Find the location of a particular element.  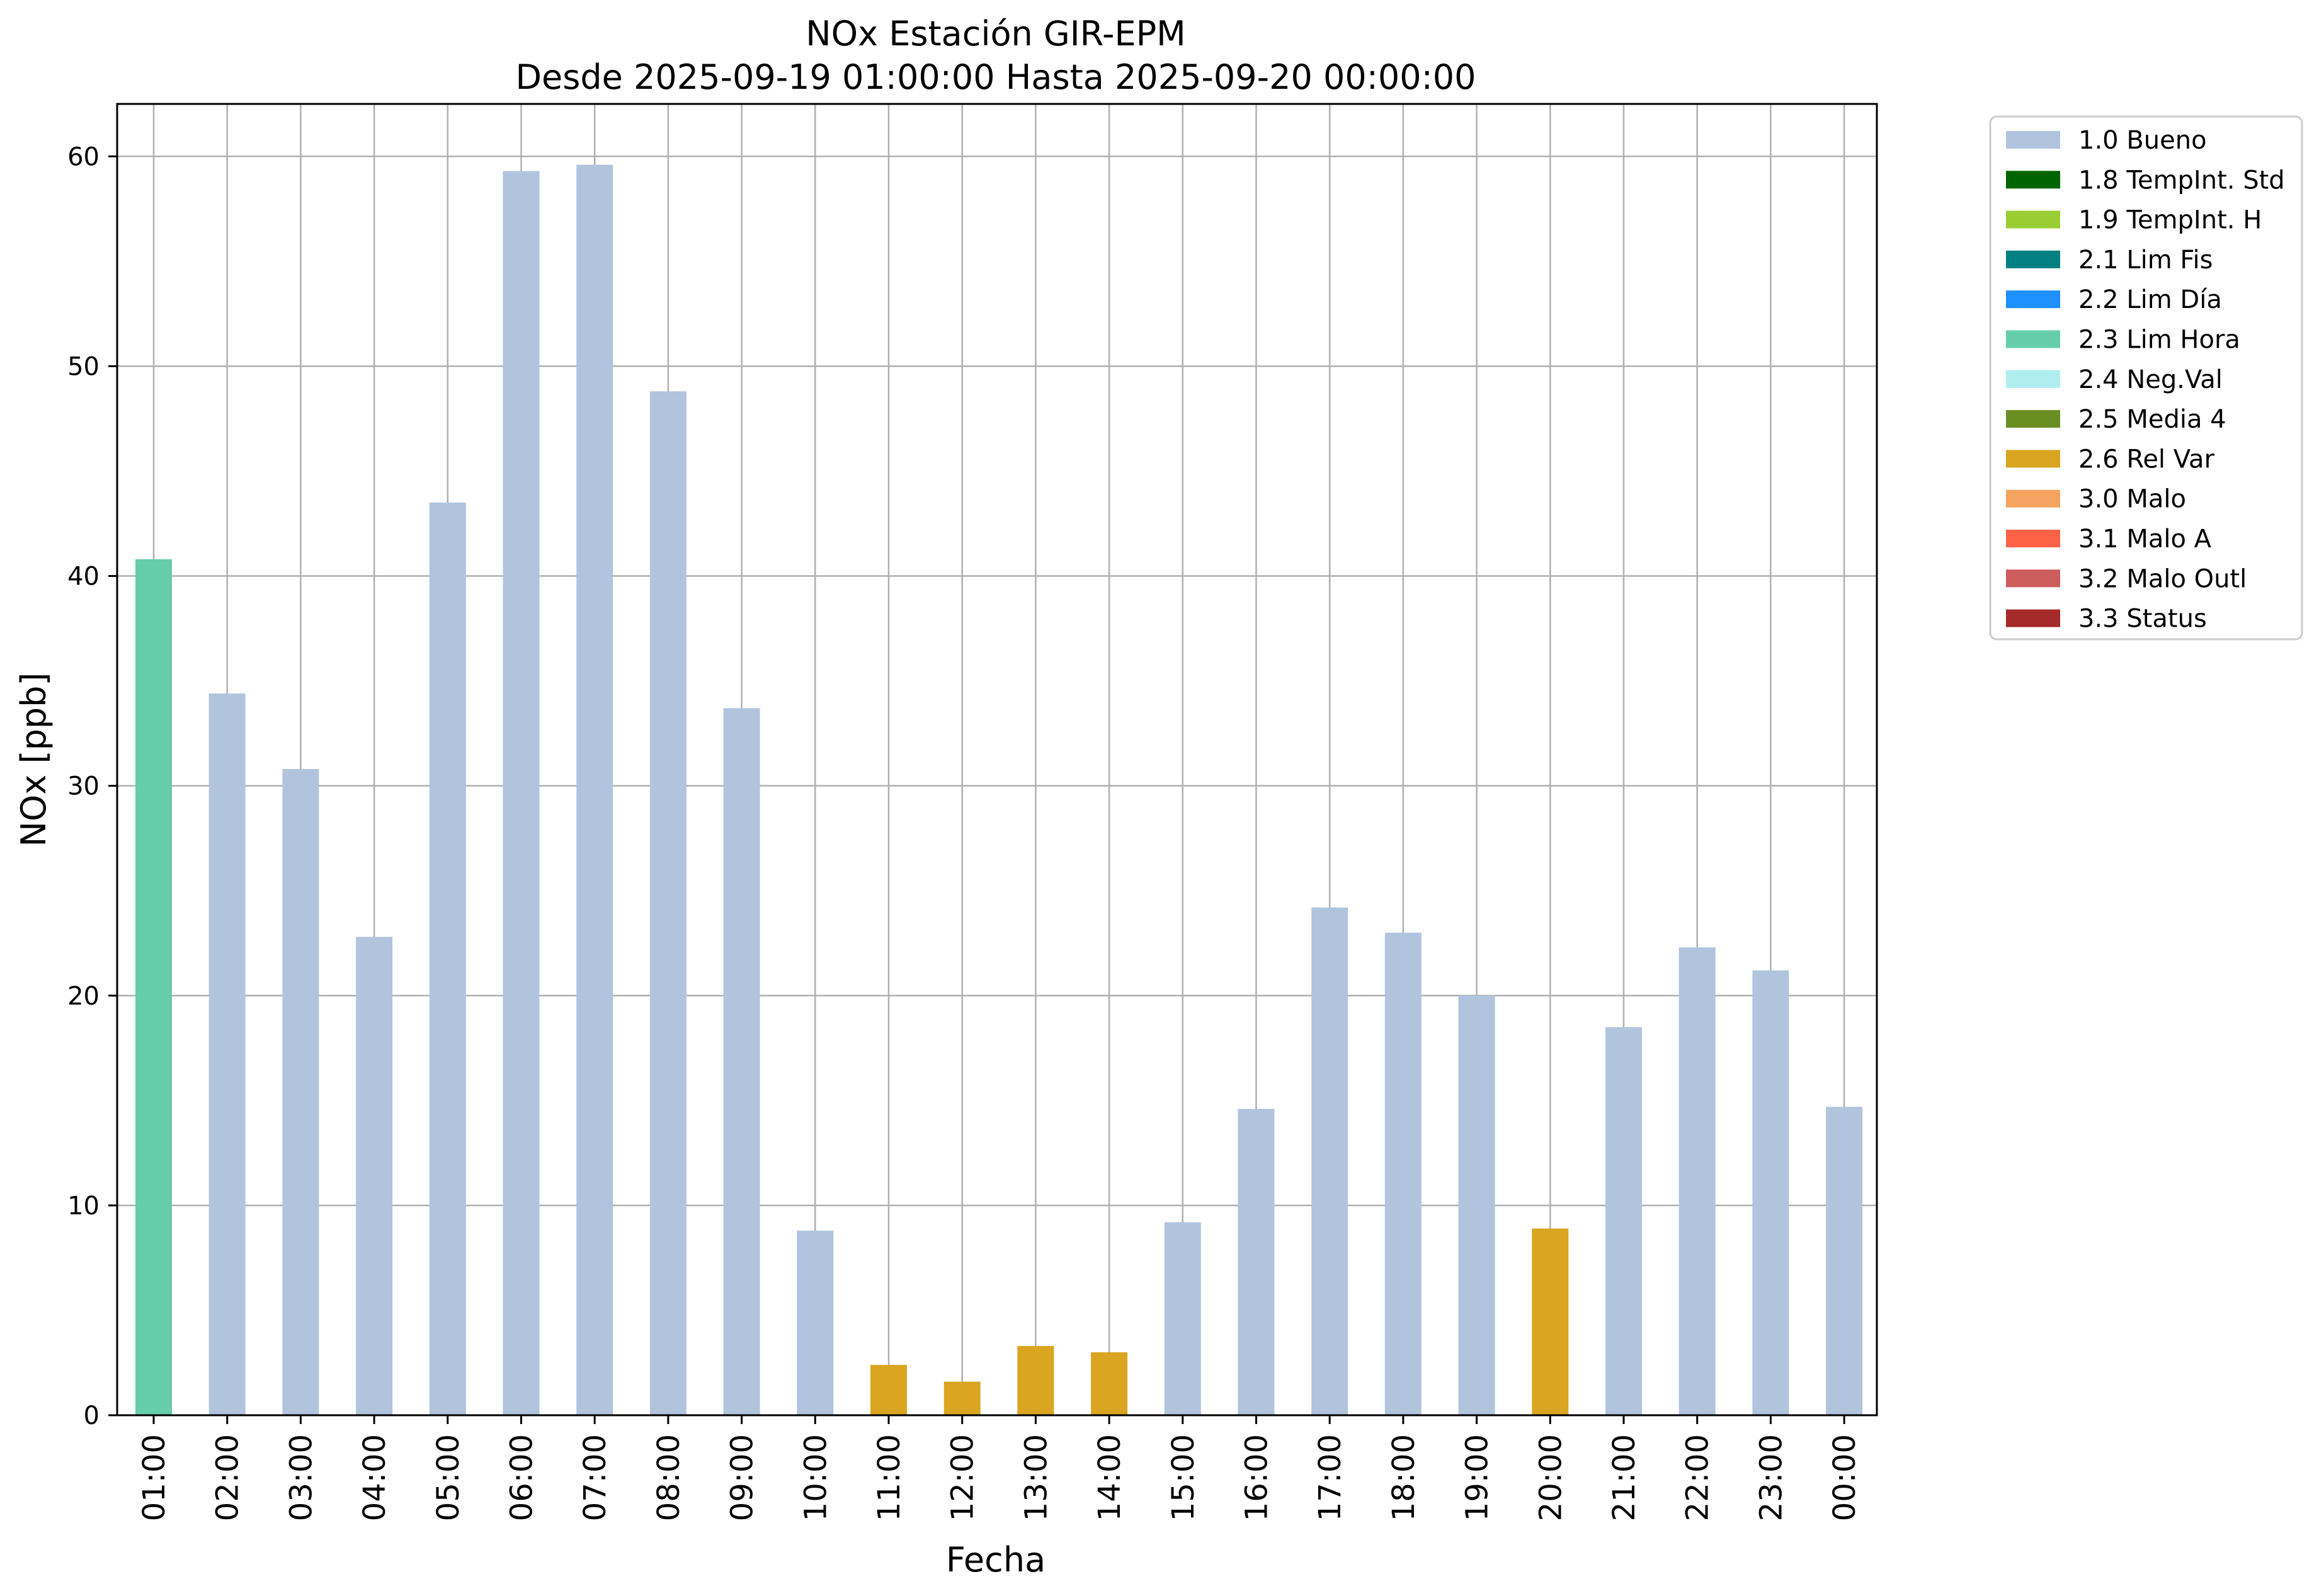

legend-label: 1.8 TempInt. Std is located at coordinates (2181, 180).